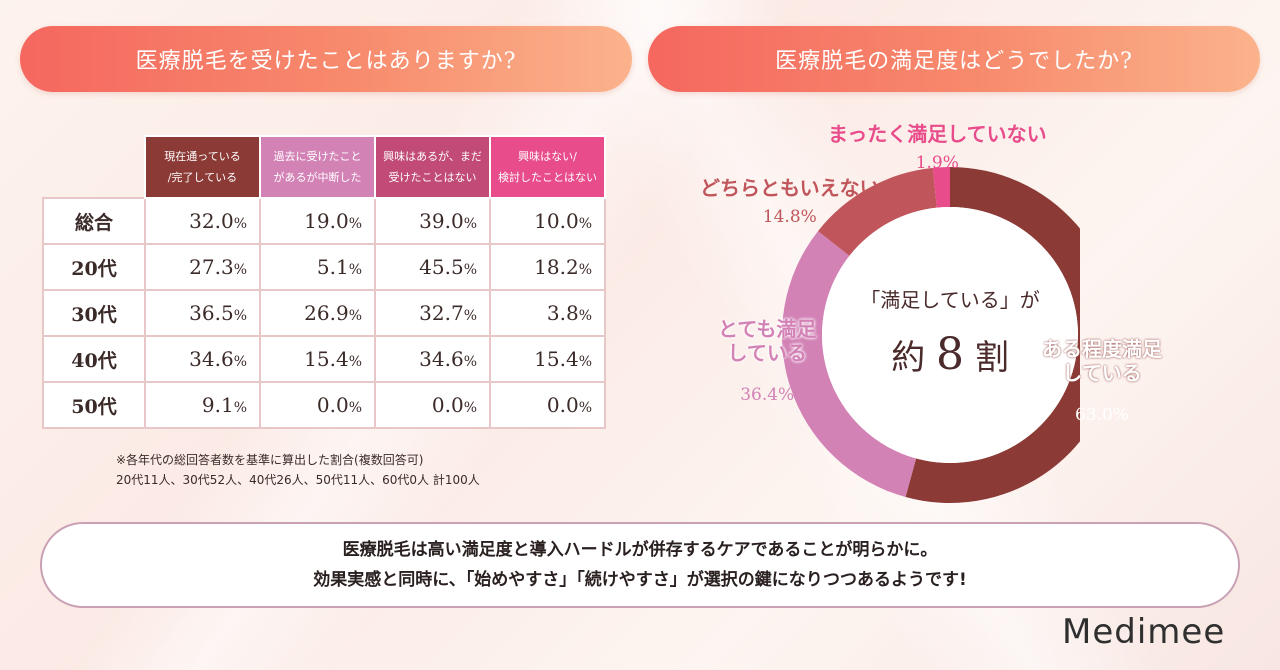 The height and width of the screenshot is (670, 1280). What do you see at coordinates (298, 480) in the screenshot?
I see `footnote-line-2: 20代11人、30代52人、40代26人、50代11人、60代0人 計100人` at bounding box center [298, 480].